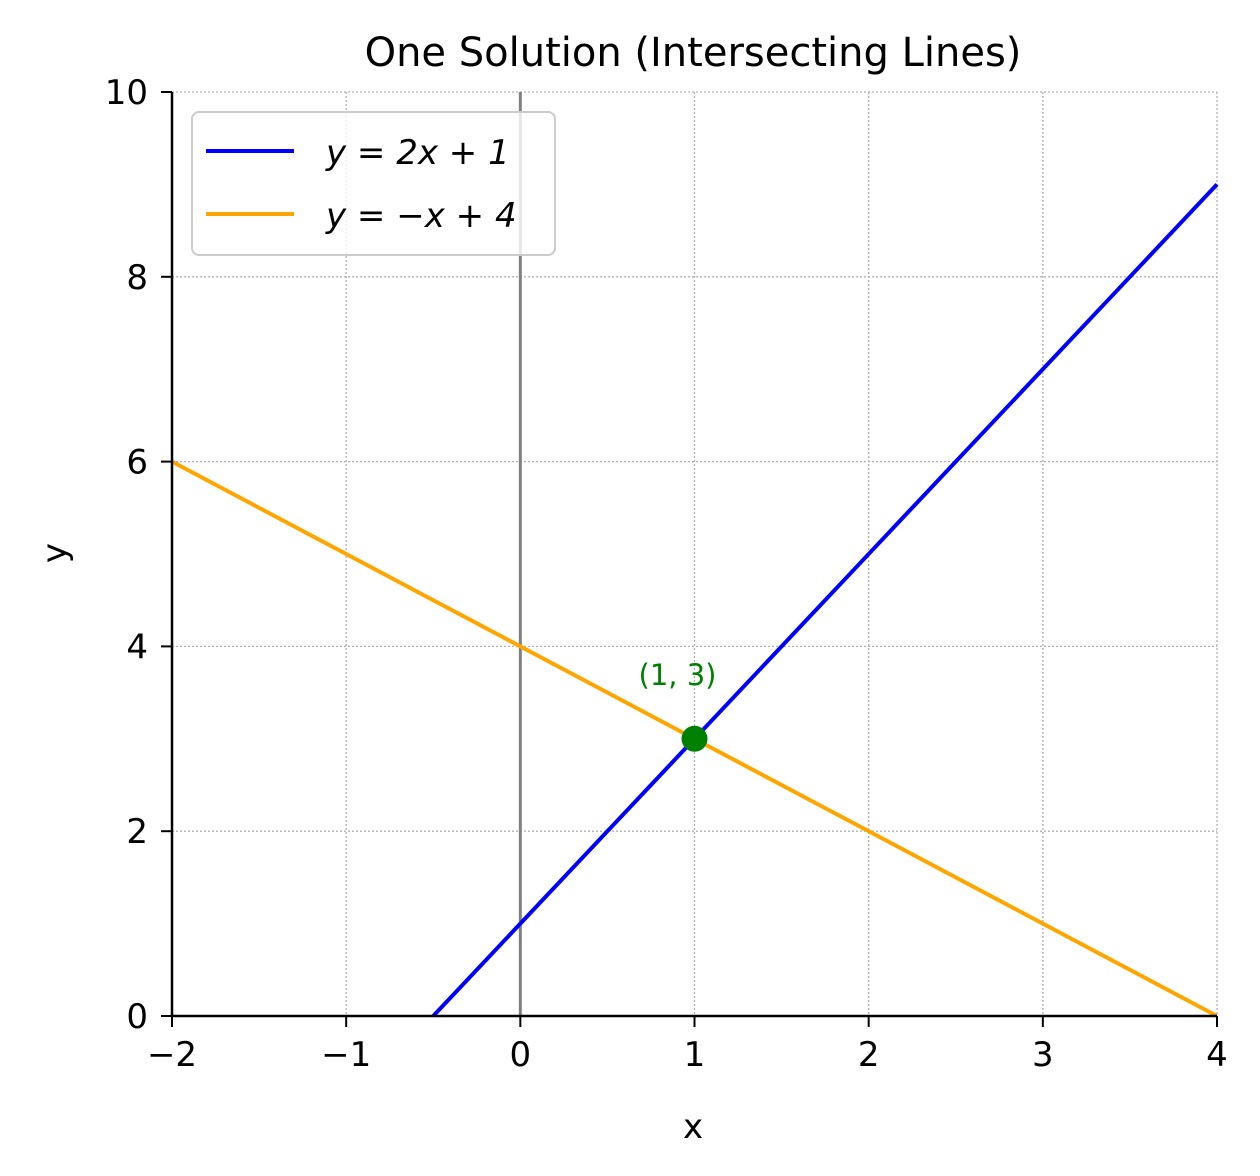 This screenshot has height=1176, width=1260. What do you see at coordinates (417, 153) in the screenshot?
I see `legend-label-series-1: y = 2x + 1` at bounding box center [417, 153].